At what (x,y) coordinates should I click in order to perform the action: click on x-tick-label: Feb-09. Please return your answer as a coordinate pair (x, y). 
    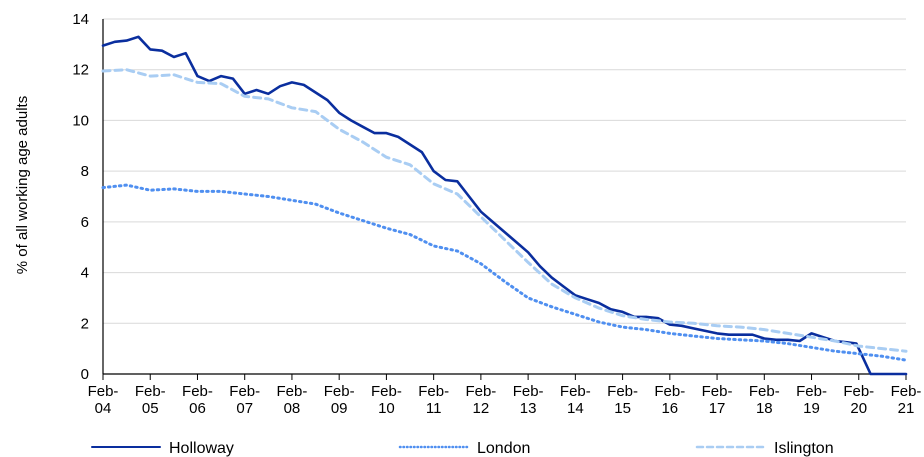
    Looking at the image, I should click on (339, 400).